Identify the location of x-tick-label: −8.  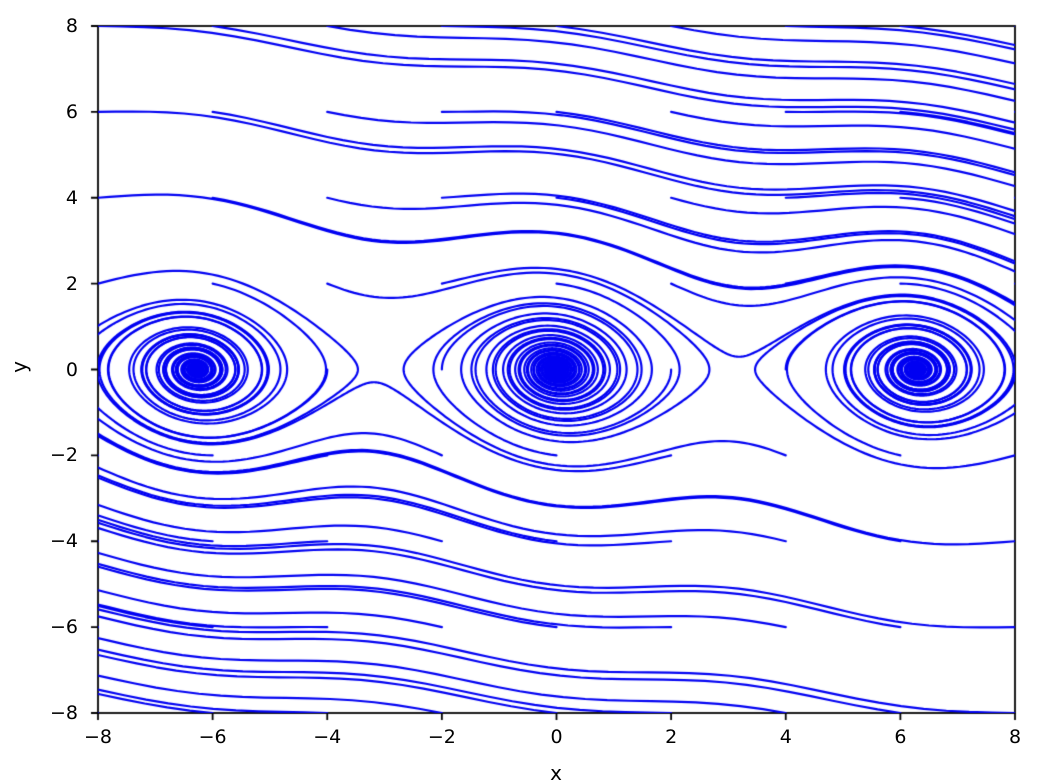
(98, 737).